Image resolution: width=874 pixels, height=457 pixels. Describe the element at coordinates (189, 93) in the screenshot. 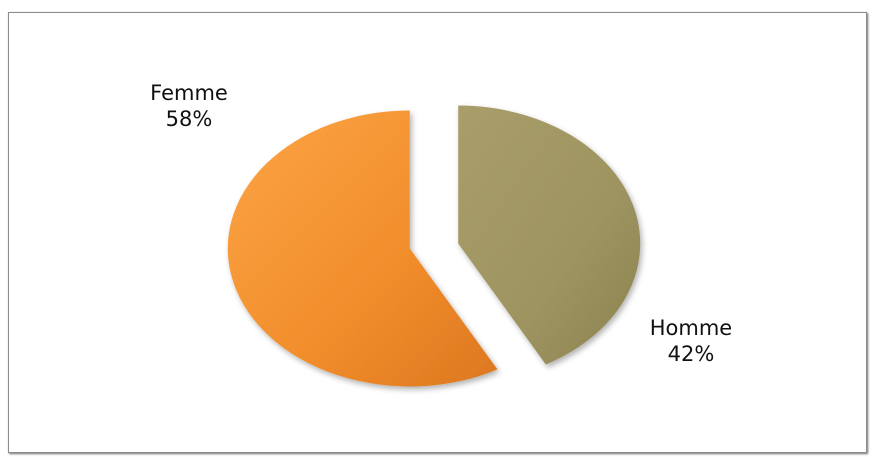

I see `slice-name-femme: Femme` at that location.